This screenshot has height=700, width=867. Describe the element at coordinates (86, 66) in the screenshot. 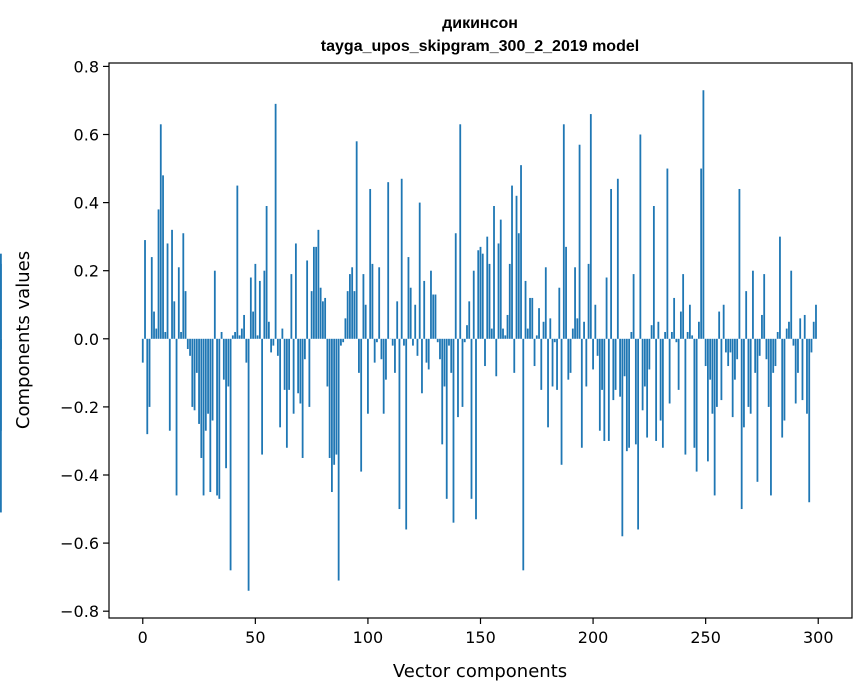

I see `y-tick-label: 0.8` at that location.